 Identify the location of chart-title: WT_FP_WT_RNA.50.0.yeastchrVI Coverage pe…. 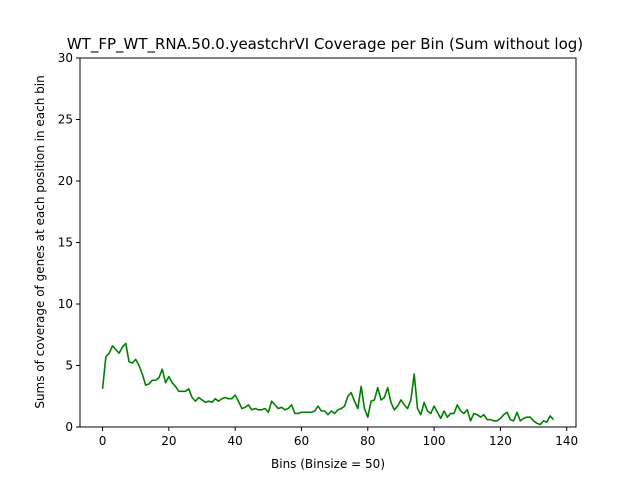
(325, 44).